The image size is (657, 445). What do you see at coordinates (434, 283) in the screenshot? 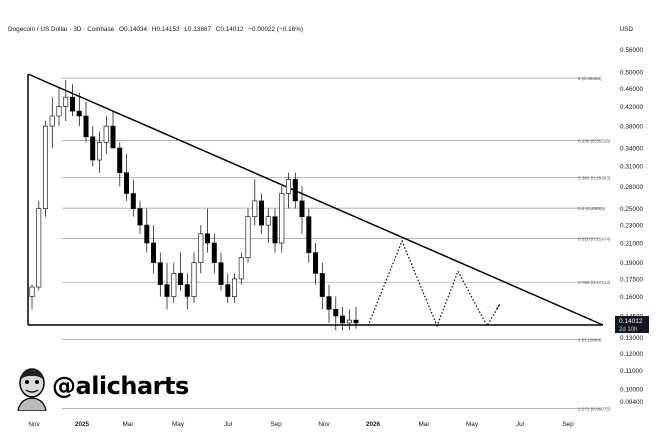
I see `projection-path` at bounding box center [434, 283].